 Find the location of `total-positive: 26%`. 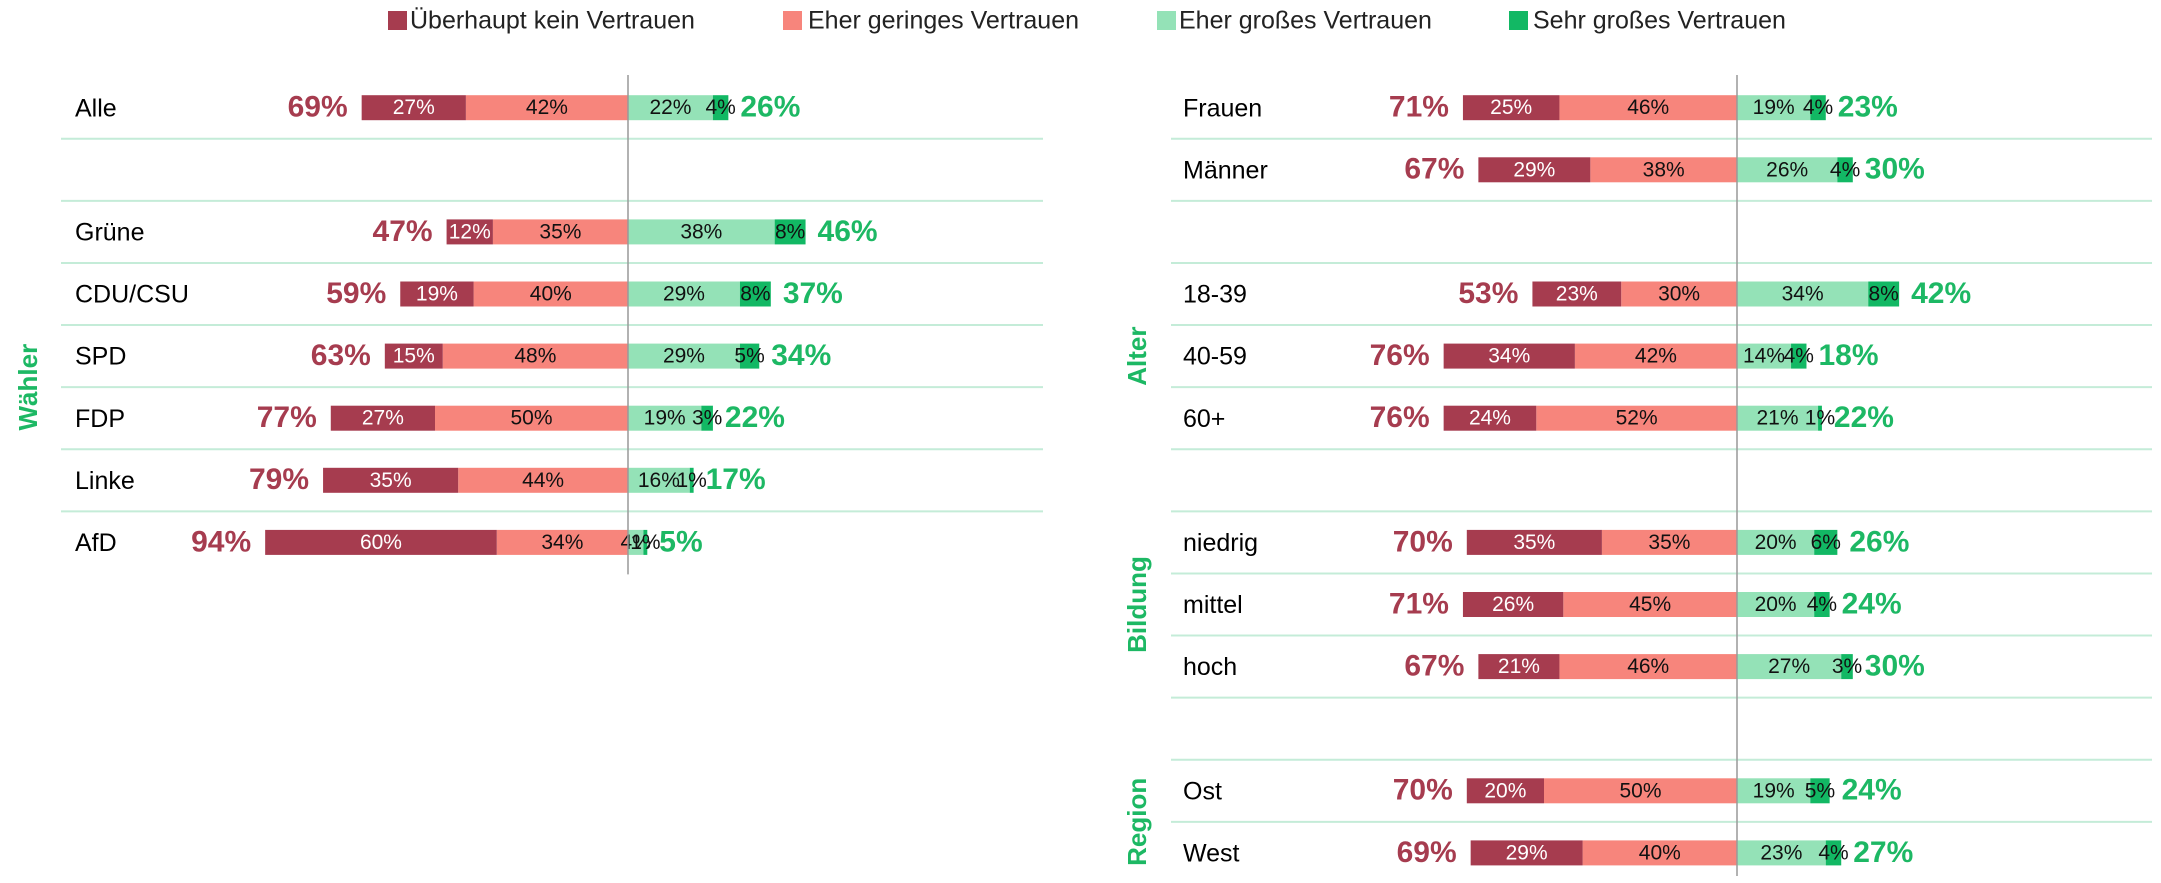

total-positive: 26% is located at coordinates (770, 107).